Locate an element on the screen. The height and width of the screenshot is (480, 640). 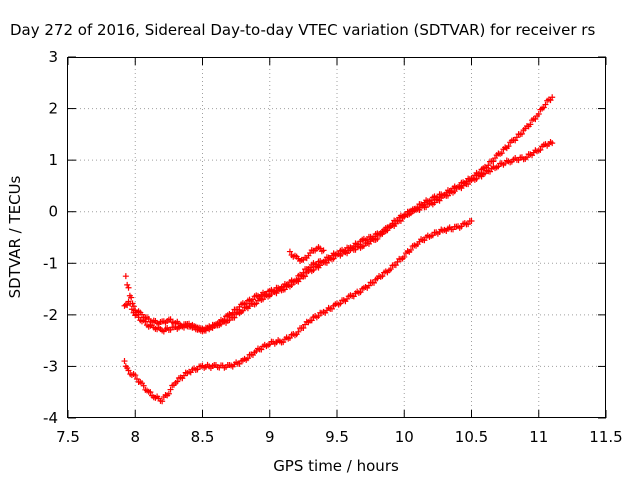
y-tick-label: -3 is located at coordinates (50, 366).